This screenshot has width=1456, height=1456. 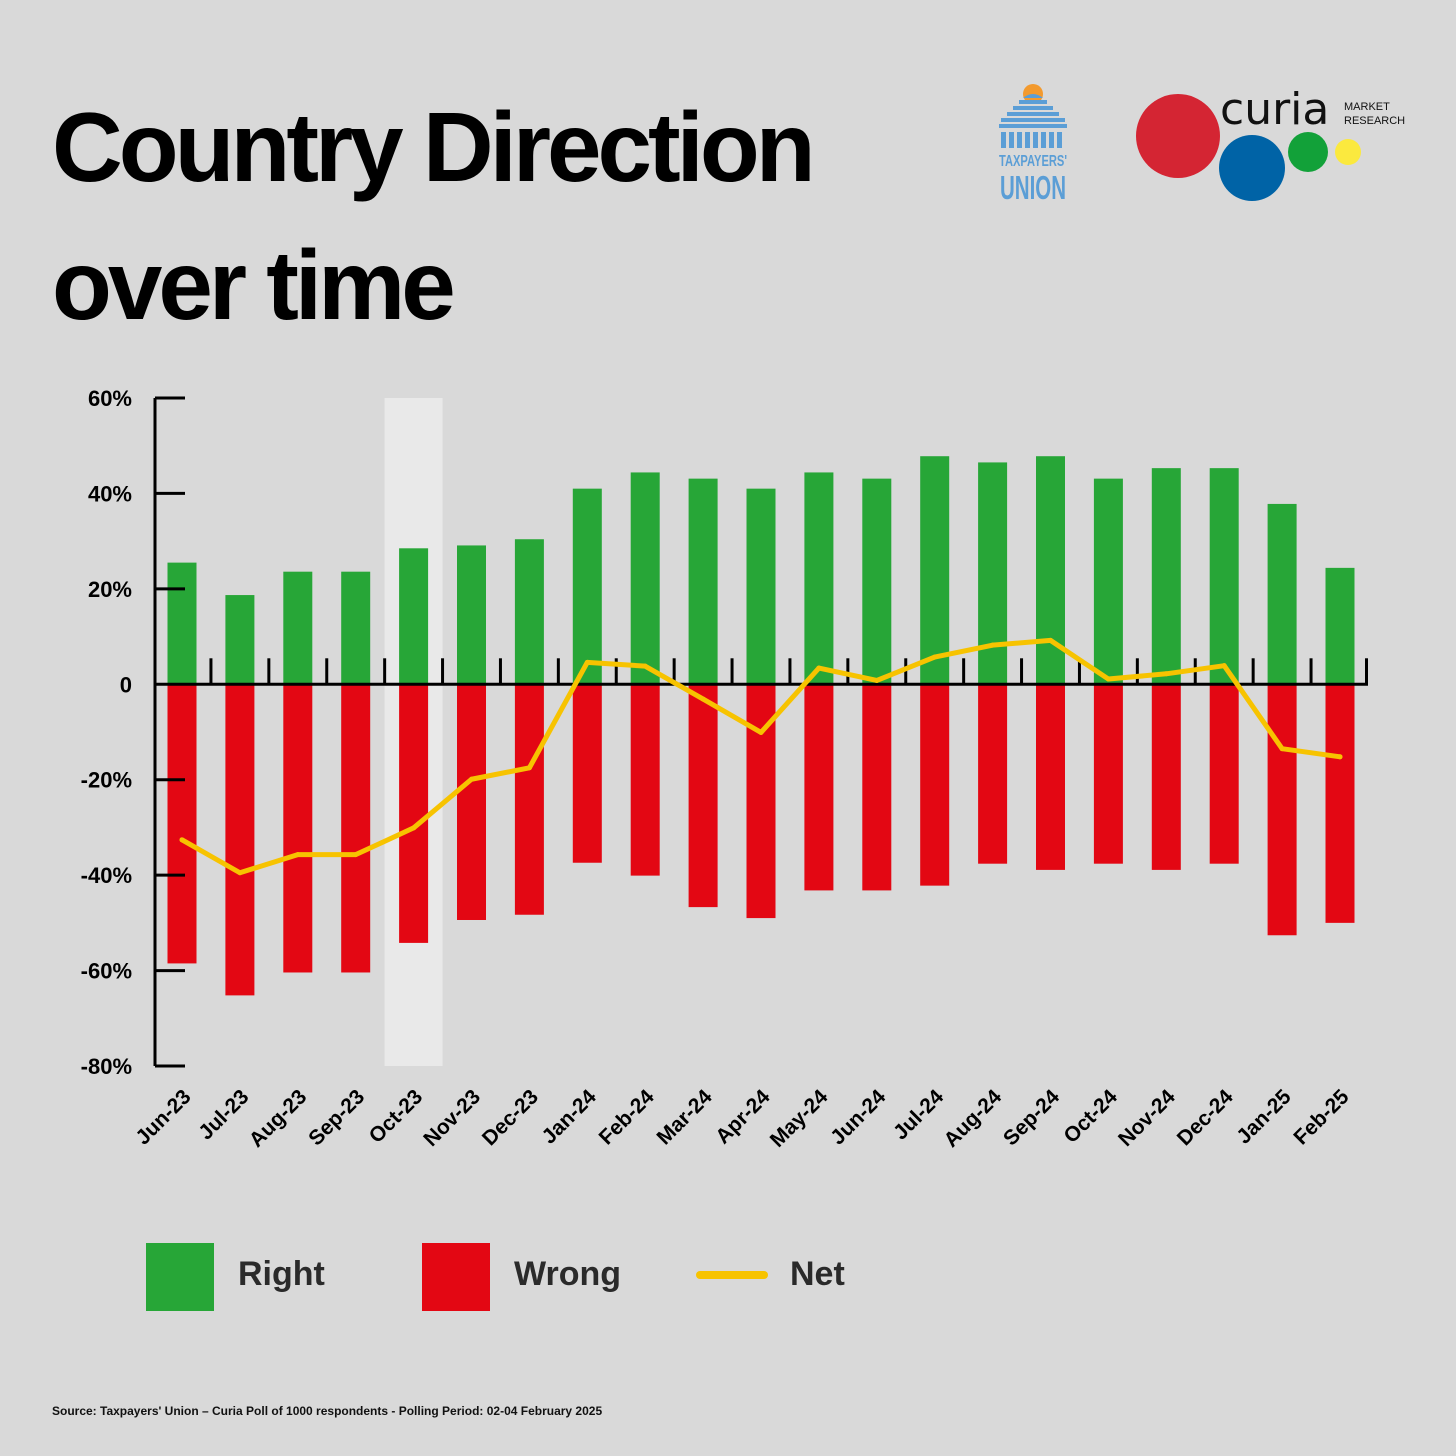 I want to click on tu-text-line-2: UNION, so click(x=1033, y=187).